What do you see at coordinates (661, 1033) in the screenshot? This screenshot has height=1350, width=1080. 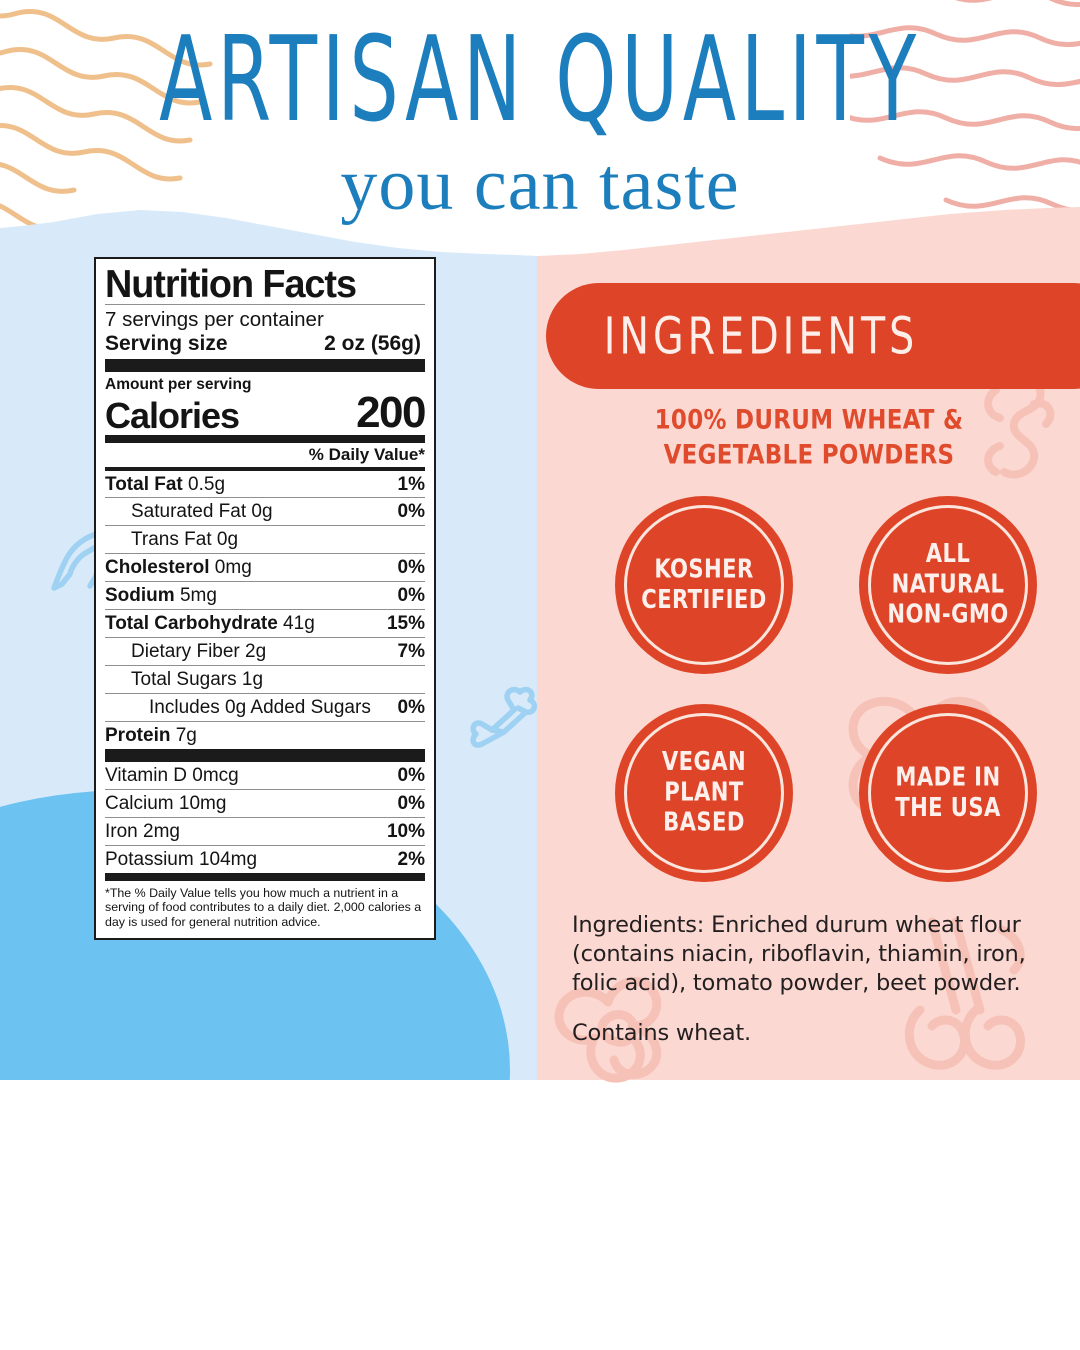 I see `allergen-statement: Contains wheat.` at bounding box center [661, 1033].